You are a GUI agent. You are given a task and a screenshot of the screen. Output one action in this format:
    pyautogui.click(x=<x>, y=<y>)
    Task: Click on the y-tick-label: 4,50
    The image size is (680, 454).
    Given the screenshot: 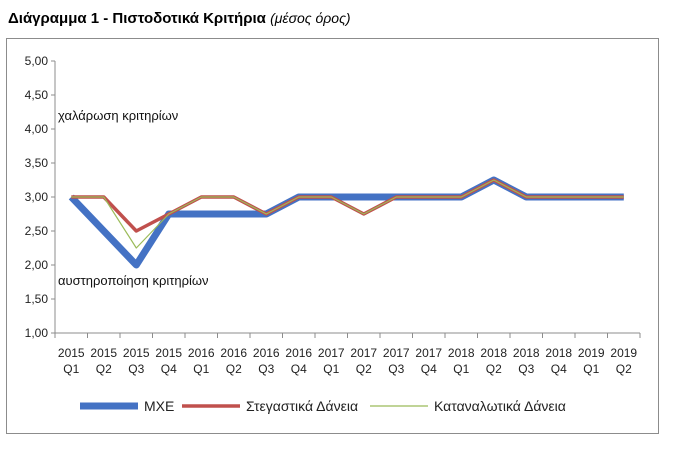 What is the action you would take?
    pyautogui.click(x=37, y=95)
    